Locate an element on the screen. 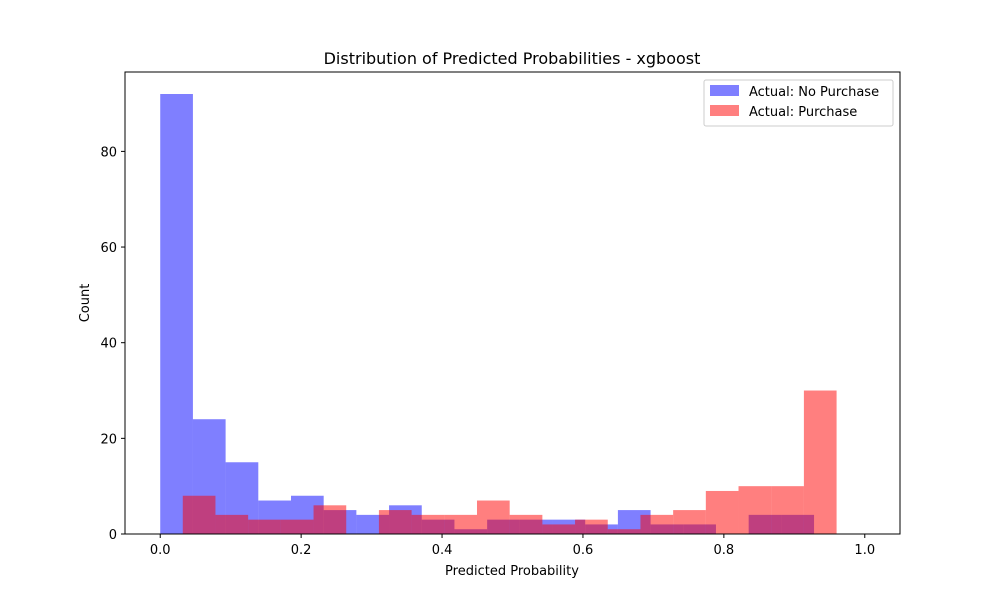 The image size is (1000, 600). legend-box is located at coordinates (798, 103).